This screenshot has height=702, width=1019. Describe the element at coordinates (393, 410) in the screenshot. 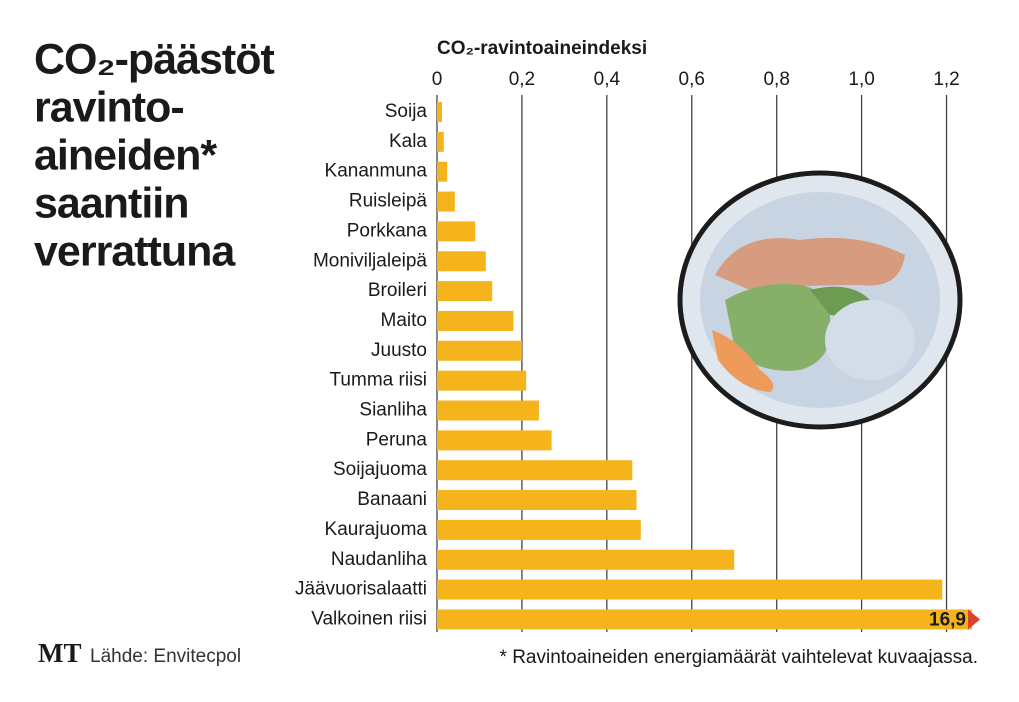

I see `y-tick-label: Sianliha` at that location.